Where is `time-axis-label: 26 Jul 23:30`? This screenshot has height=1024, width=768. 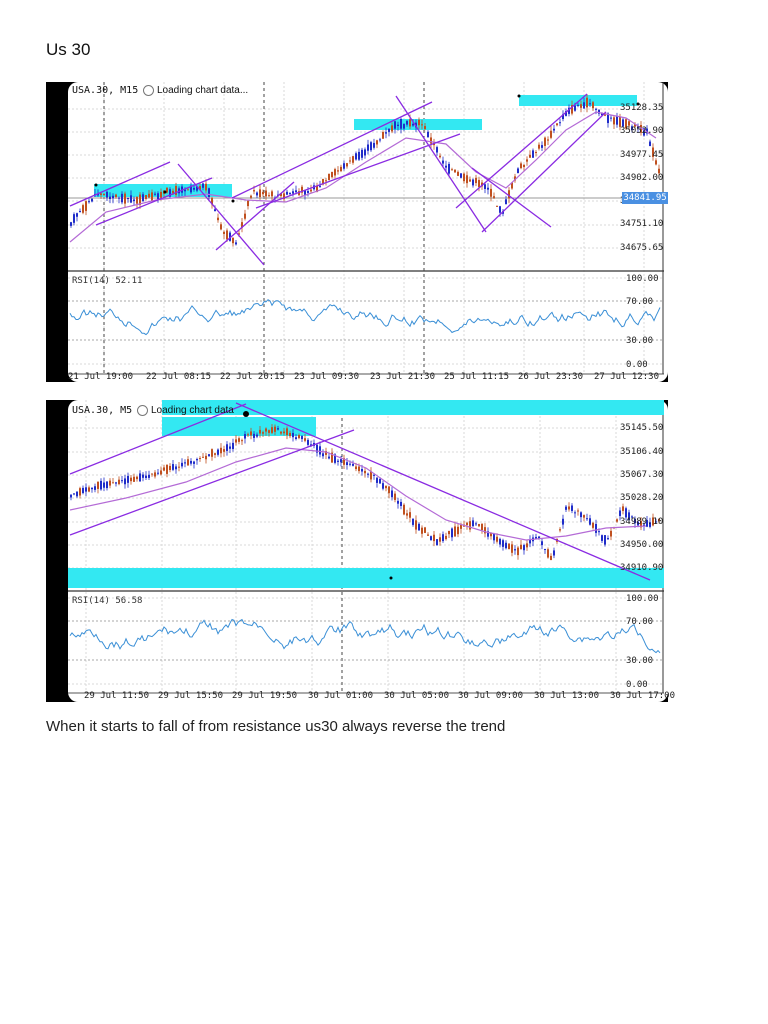
time-axis-label: 26 Jul 23:30 is located at coordinates (551, 377).